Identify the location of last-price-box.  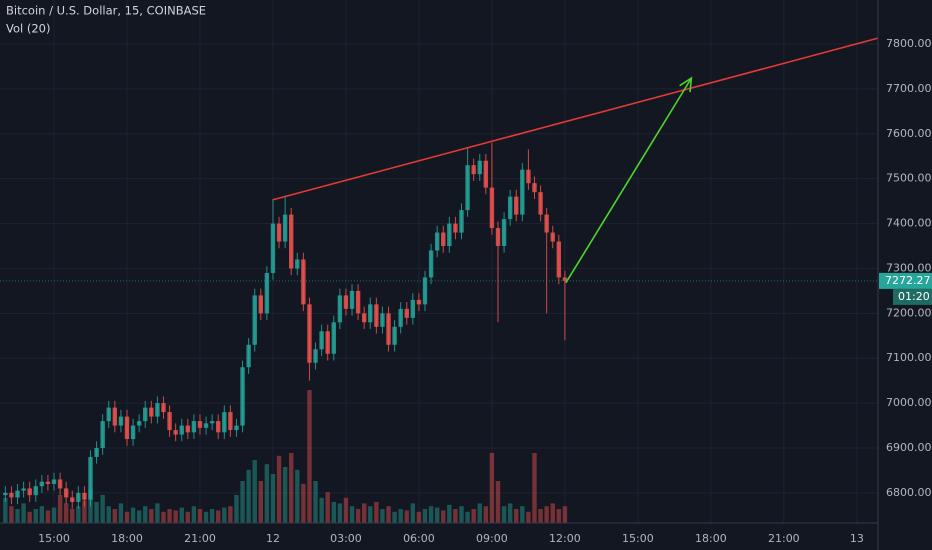
(905, 280).